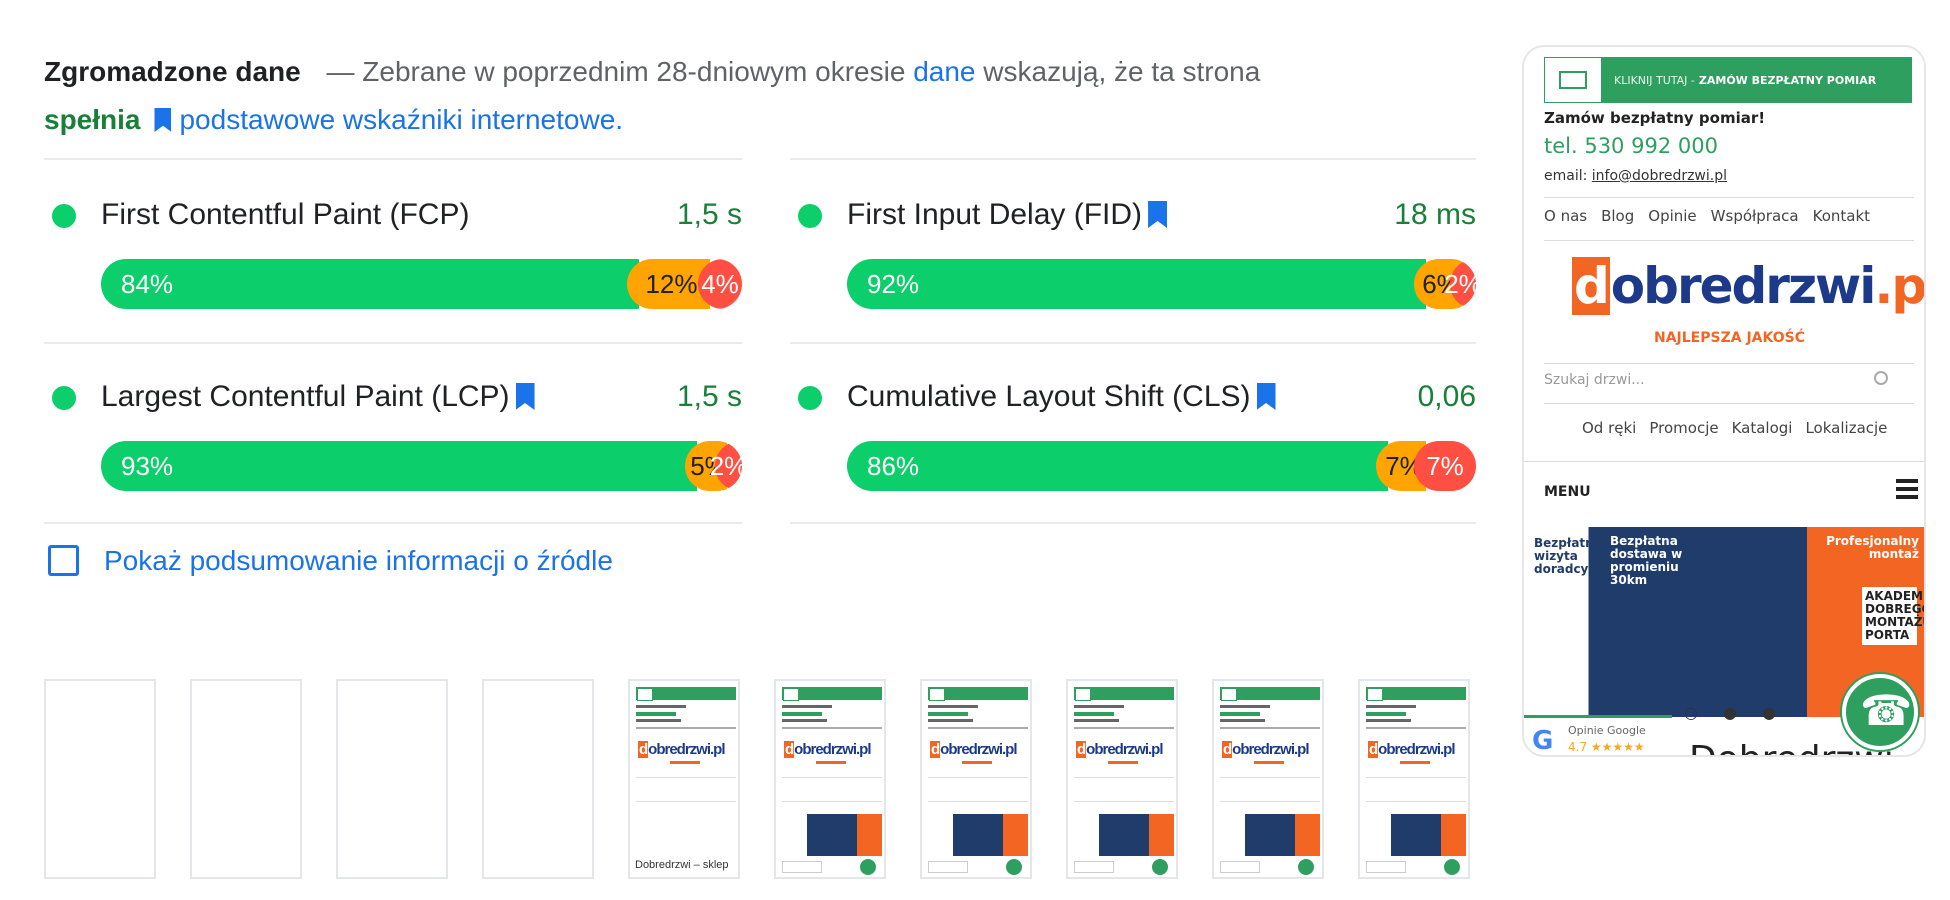 Image resolution: width=1950 pixels, height=900 pixels. Describe the element at coordinates (1607, 730) in the screenshot. I see `google-label: Opinie Google` at that location.